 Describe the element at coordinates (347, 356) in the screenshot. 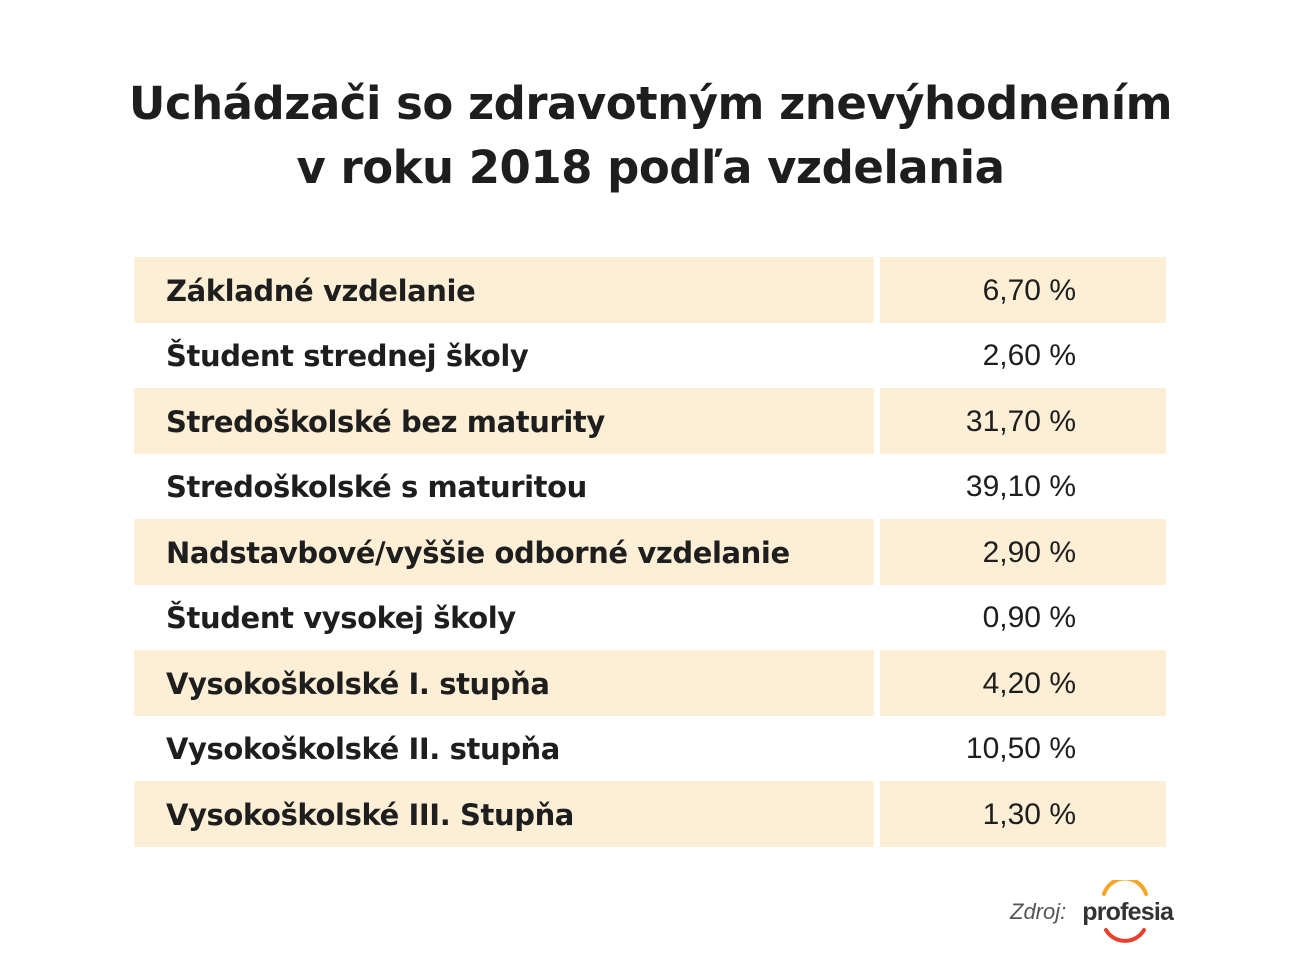

I see `row-label: Študent strednej školy` at that location.